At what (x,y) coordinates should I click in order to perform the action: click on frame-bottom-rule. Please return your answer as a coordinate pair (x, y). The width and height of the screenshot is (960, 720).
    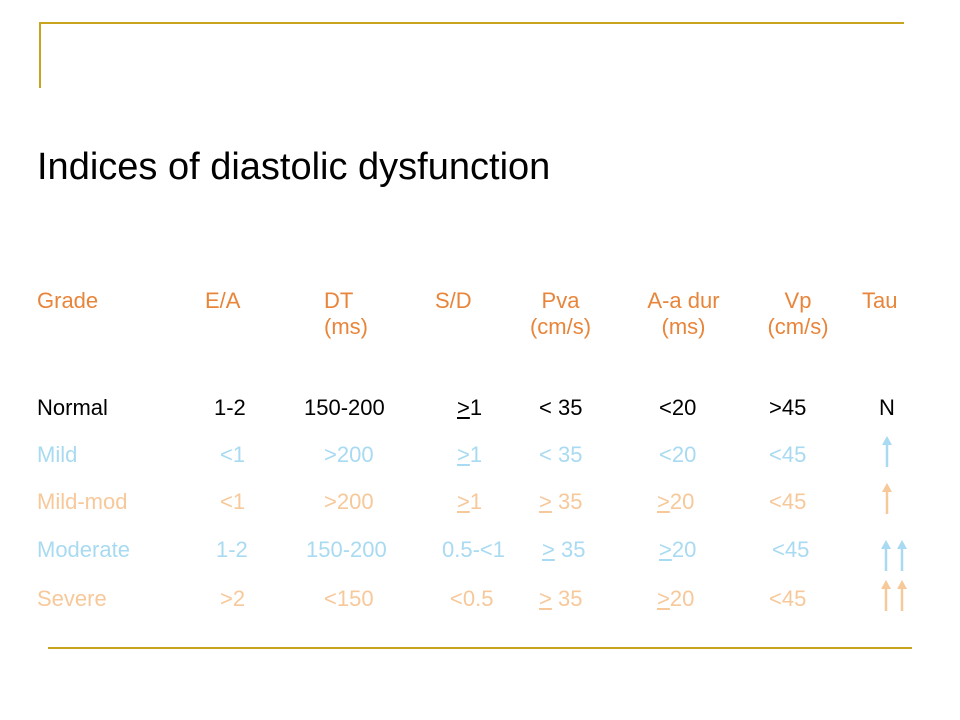
    Looking at the image, I should click on (480, 648).